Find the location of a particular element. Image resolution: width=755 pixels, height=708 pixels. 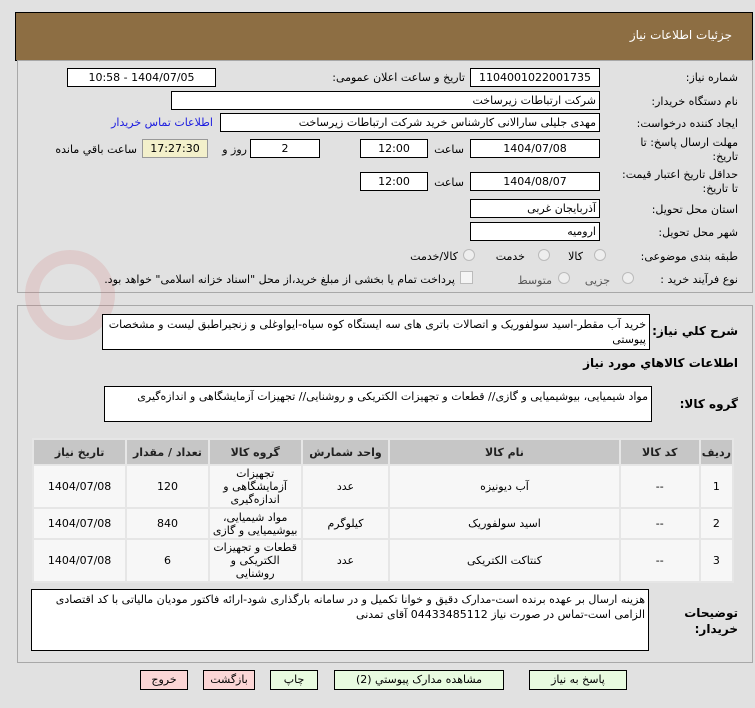

cell-name: کنتاکت الکتریکی is located at coordinates (504, 560).